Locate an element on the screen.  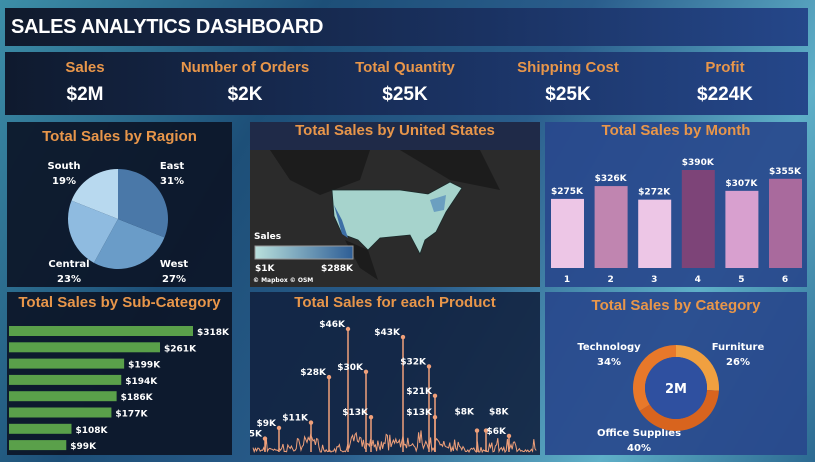
panel-title: Total Sales by Ragion is located at coordinates (119, 136).